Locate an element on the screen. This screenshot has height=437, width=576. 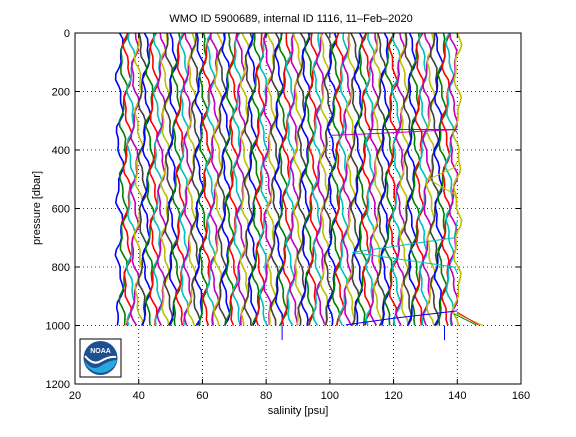
x-tick-label: 40 is located at coordinates (139, 396).